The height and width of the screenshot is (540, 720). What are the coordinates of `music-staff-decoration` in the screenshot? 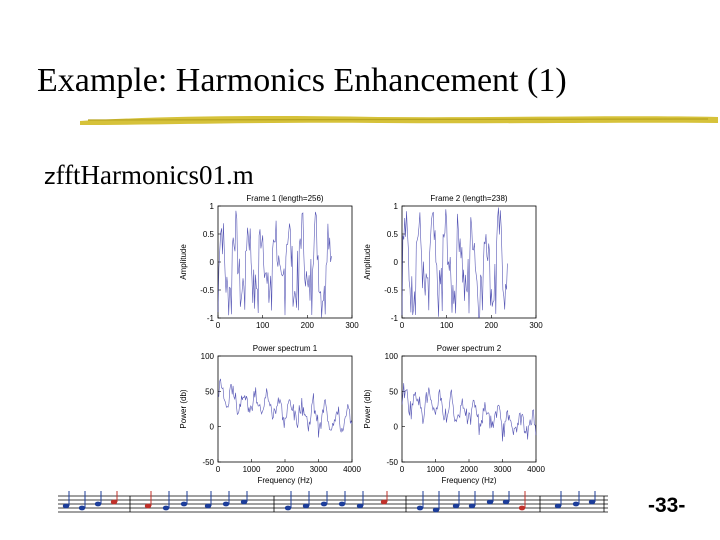 It's located at (333, 502).